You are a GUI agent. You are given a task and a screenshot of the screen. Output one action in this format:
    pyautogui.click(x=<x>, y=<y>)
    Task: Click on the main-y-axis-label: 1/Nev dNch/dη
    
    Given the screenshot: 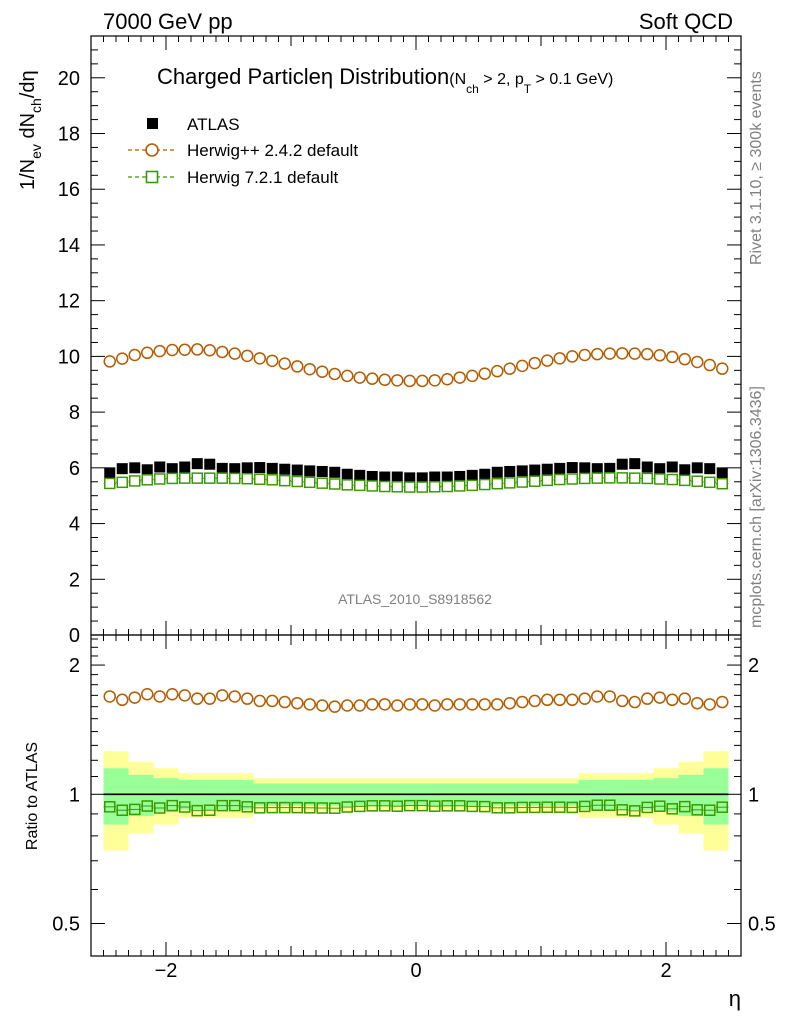 What is the action you would take?
    pyautogui.click(x=30, y=130)
    